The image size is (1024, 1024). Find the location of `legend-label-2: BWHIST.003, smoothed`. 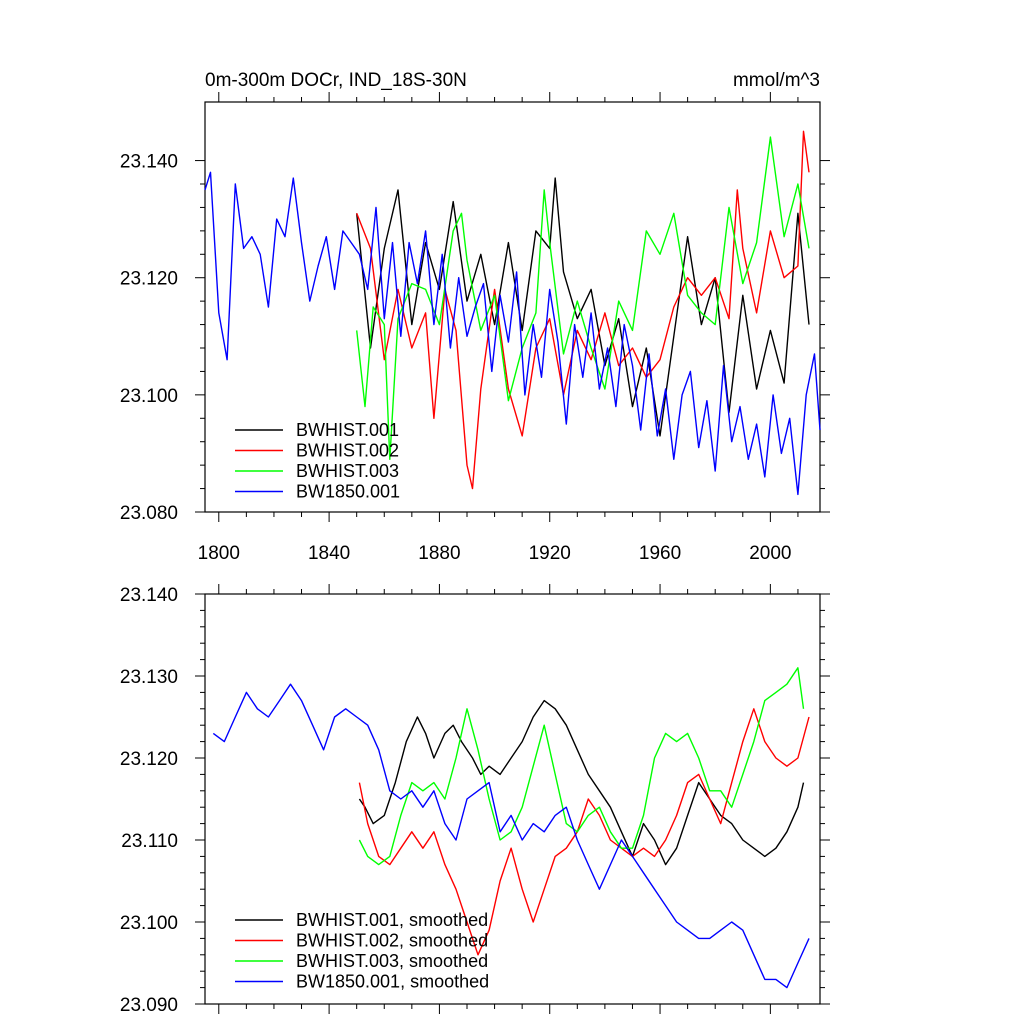

legend-label-2: BWHIST.003, smoothed is located at coordinates (392, 961).